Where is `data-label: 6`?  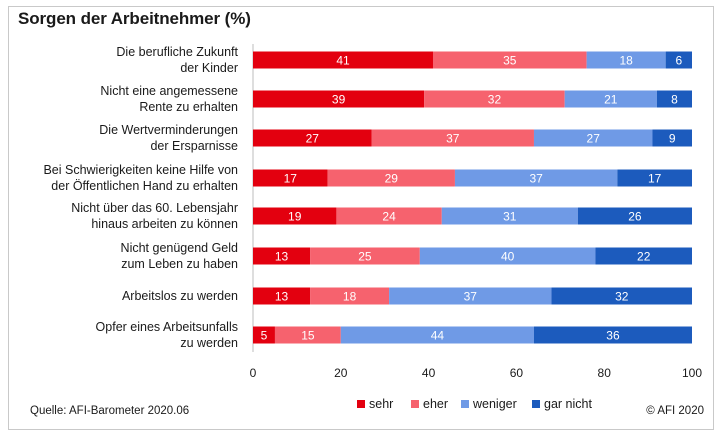 data-label: 6 is located at coordinates (678, 61).